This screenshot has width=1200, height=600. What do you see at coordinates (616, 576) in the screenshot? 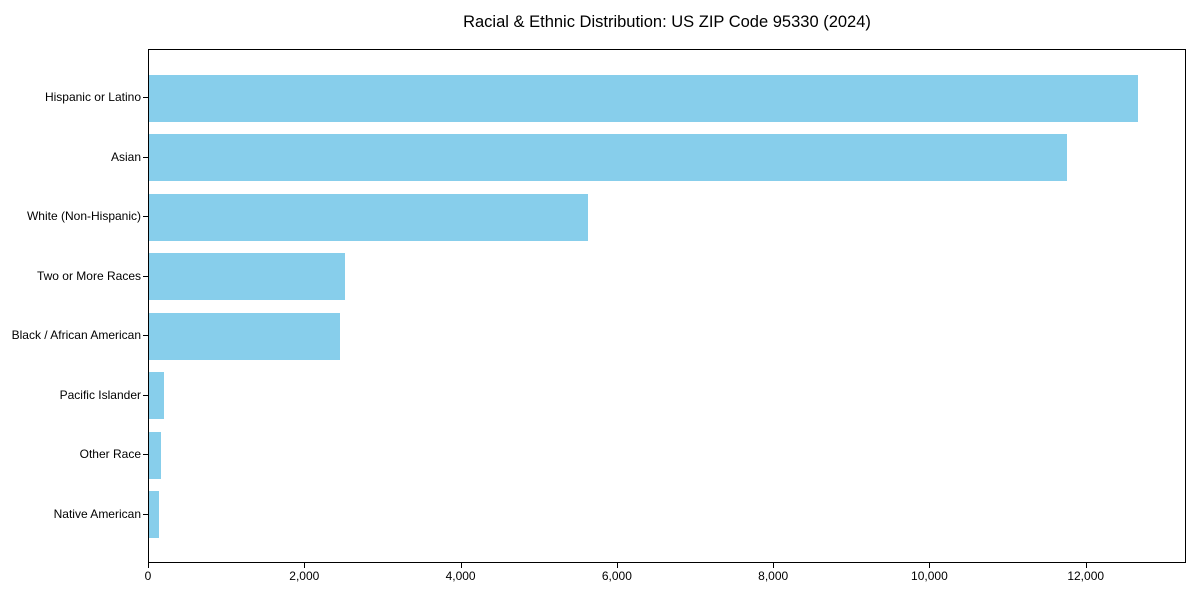
I see `x-tick-label: 6,000` at bounding box center [616, 576].